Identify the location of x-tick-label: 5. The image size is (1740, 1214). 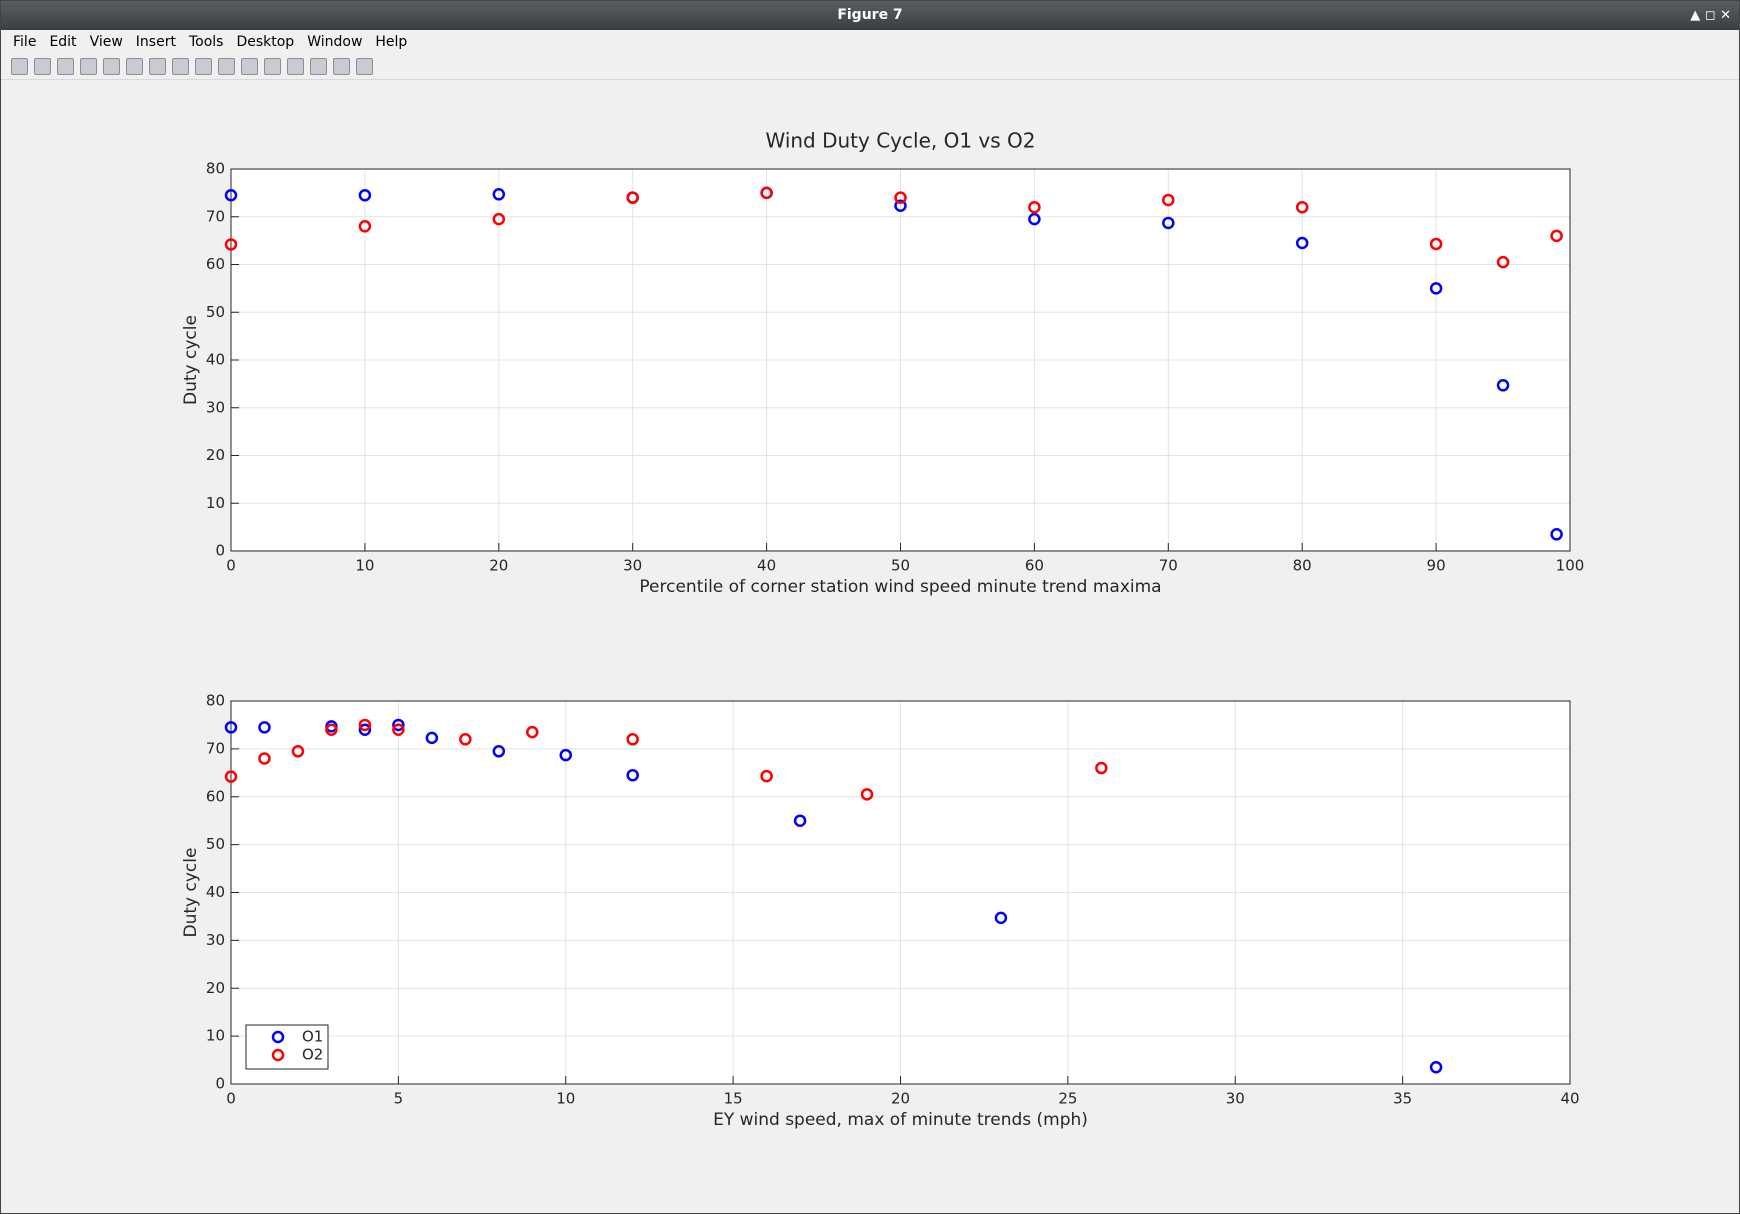
(399, 1099).